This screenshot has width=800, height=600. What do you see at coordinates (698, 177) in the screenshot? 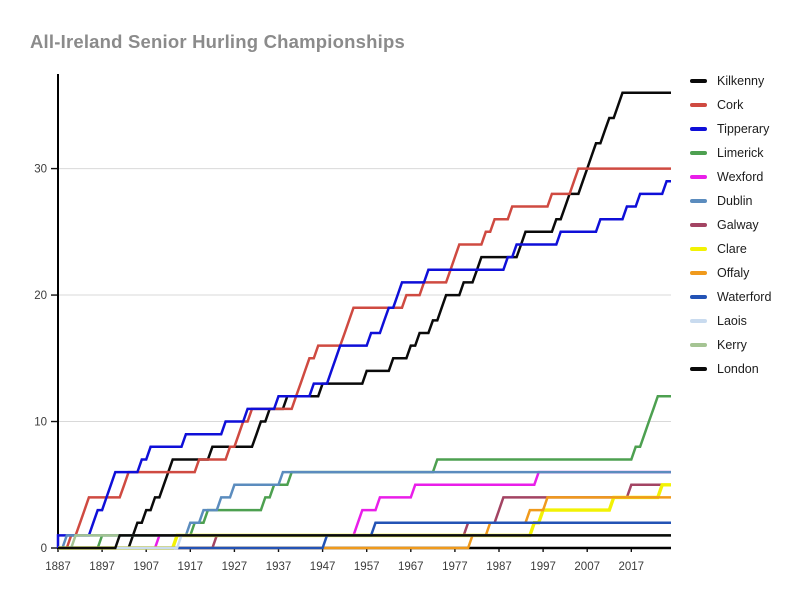
I see `legend-swatch-wexford` at bounding box center [698, 177].